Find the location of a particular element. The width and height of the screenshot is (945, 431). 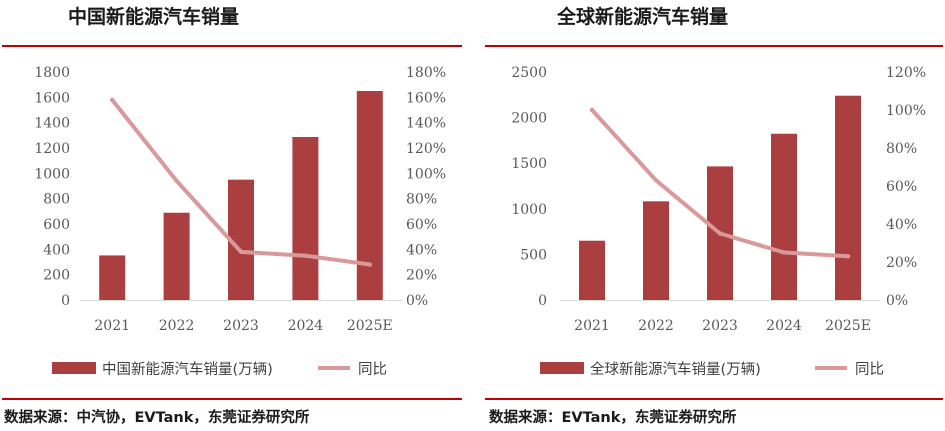

y-axis-tick-label: 1600 is located at coordinates (52, 98).